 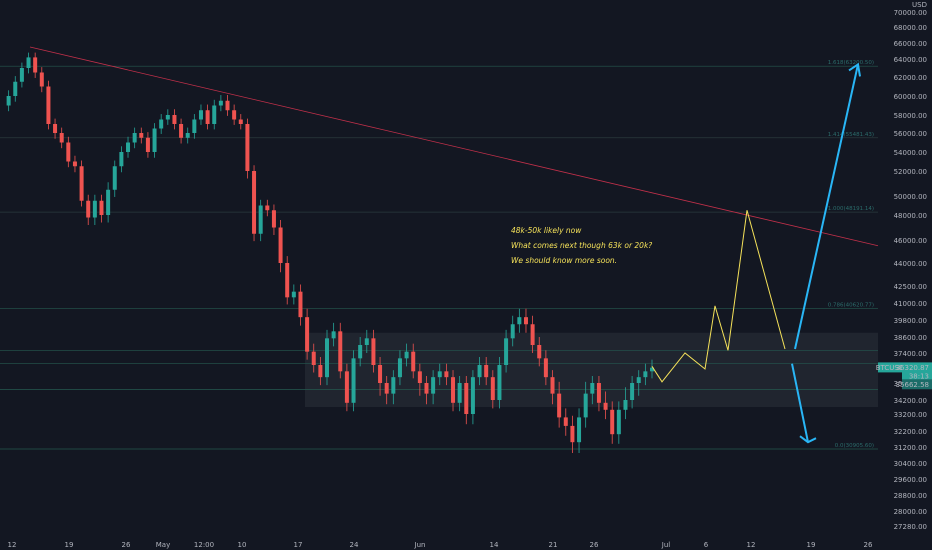 I want to click on level-label: 1.618(63200.50), so click(x=851, y=63).